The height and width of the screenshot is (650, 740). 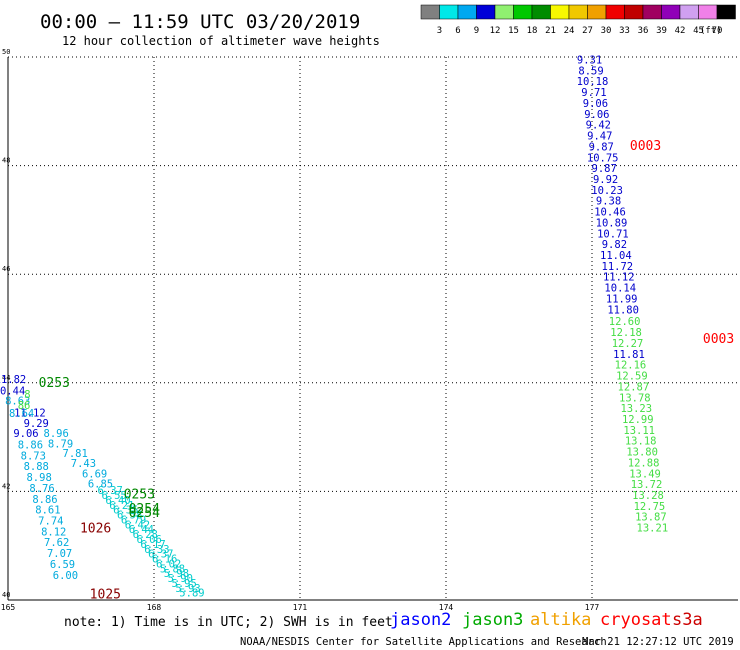 I want to click on swh-value-label: 6.17, so click(x=152, y=545).